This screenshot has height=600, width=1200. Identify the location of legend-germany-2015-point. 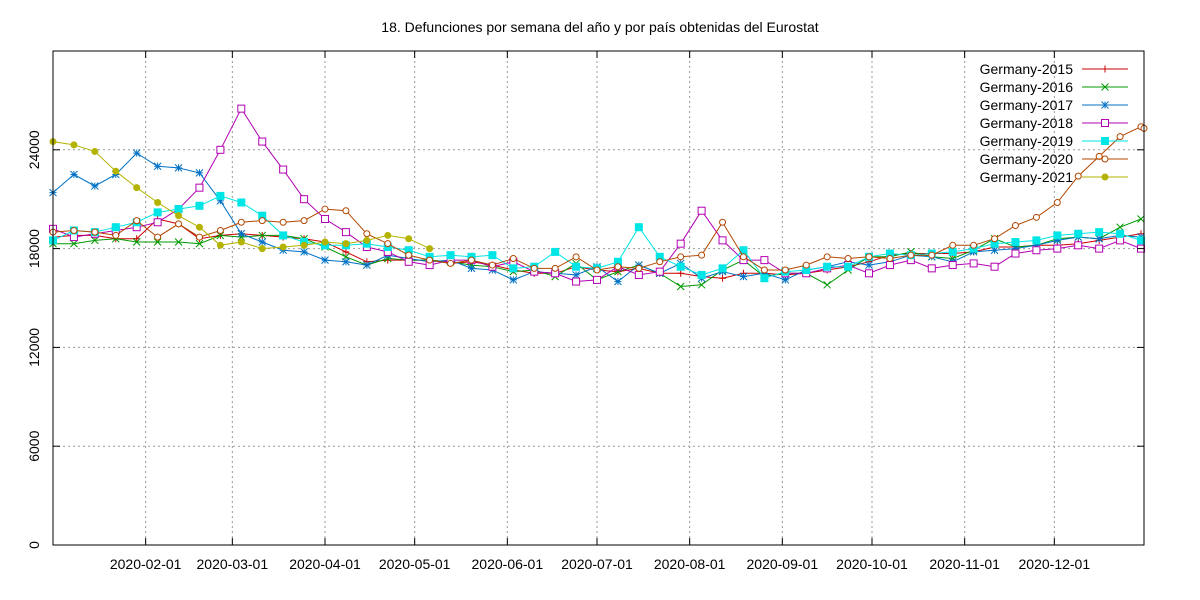
(1105, 69).